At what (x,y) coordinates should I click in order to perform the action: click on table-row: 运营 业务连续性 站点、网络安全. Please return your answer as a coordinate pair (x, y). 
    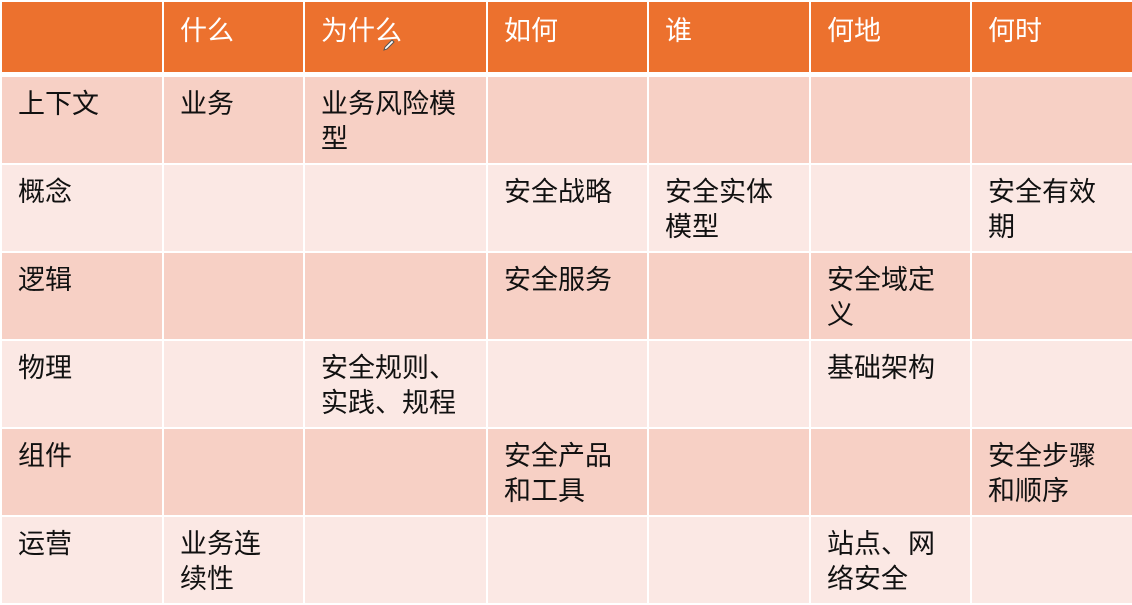
    Looking at the image, I should click on (566, 560).